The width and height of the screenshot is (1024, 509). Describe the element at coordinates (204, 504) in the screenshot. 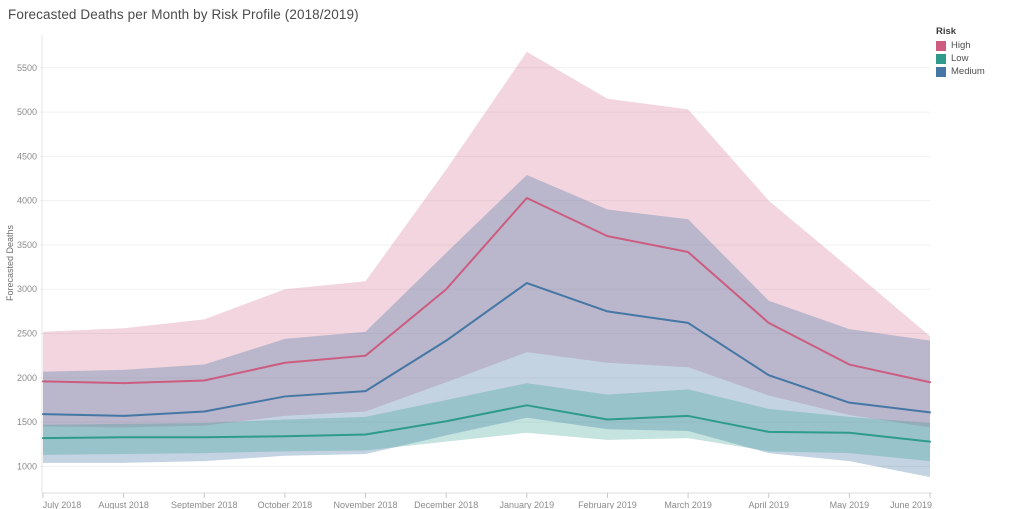

I see `x-tick-label: September 2018` at that location.